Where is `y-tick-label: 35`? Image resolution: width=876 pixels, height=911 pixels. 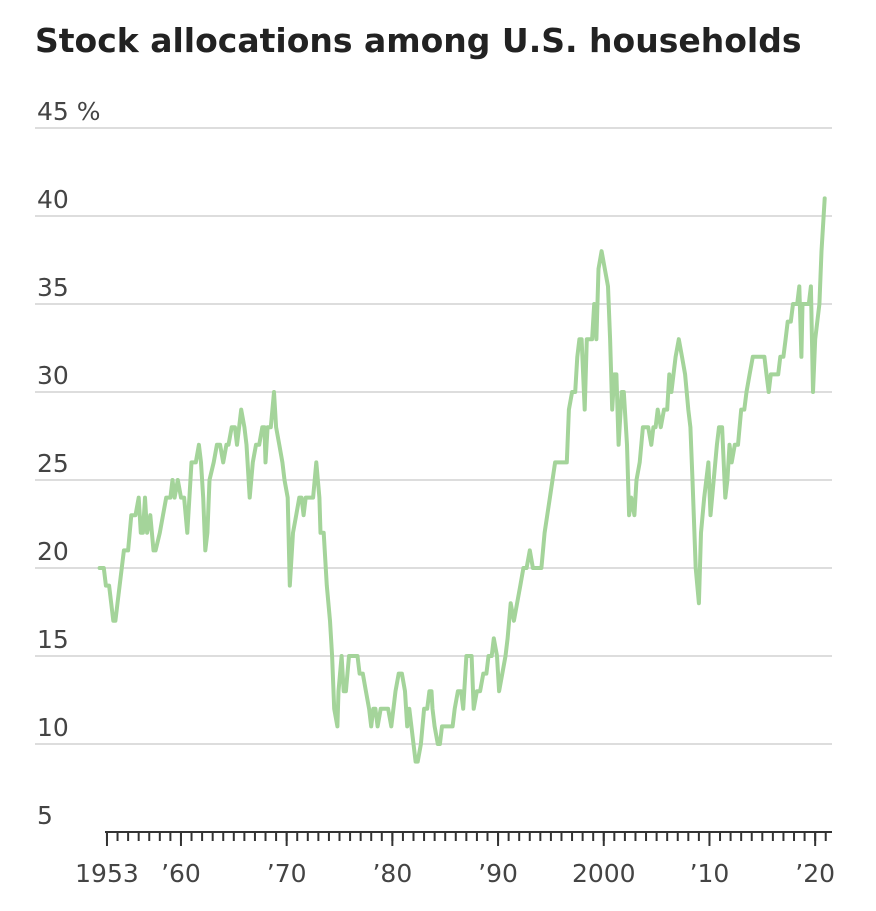
y-tick-label: 35 is located at coordinates (53, 287).